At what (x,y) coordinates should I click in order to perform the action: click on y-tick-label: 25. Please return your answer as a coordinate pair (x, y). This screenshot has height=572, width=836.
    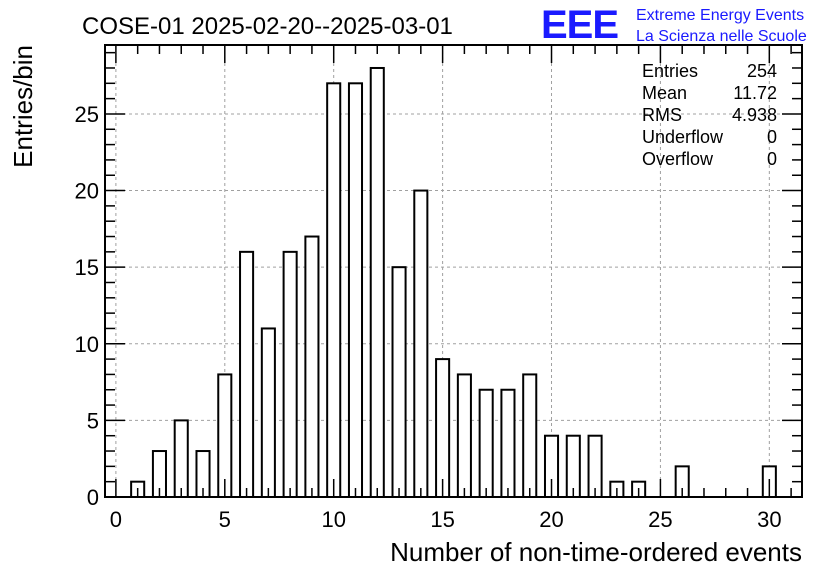
    Looking at the image, I should click on (87, 114).